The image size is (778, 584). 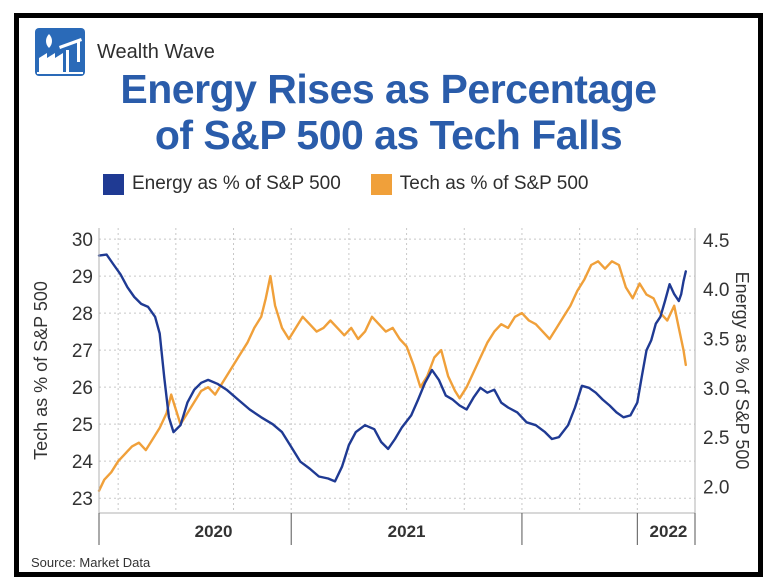 What do you see at coordinates (716, 290) in the screenshot?
I see `right-tick-label: 4.0` at bounding box center [716, 290].